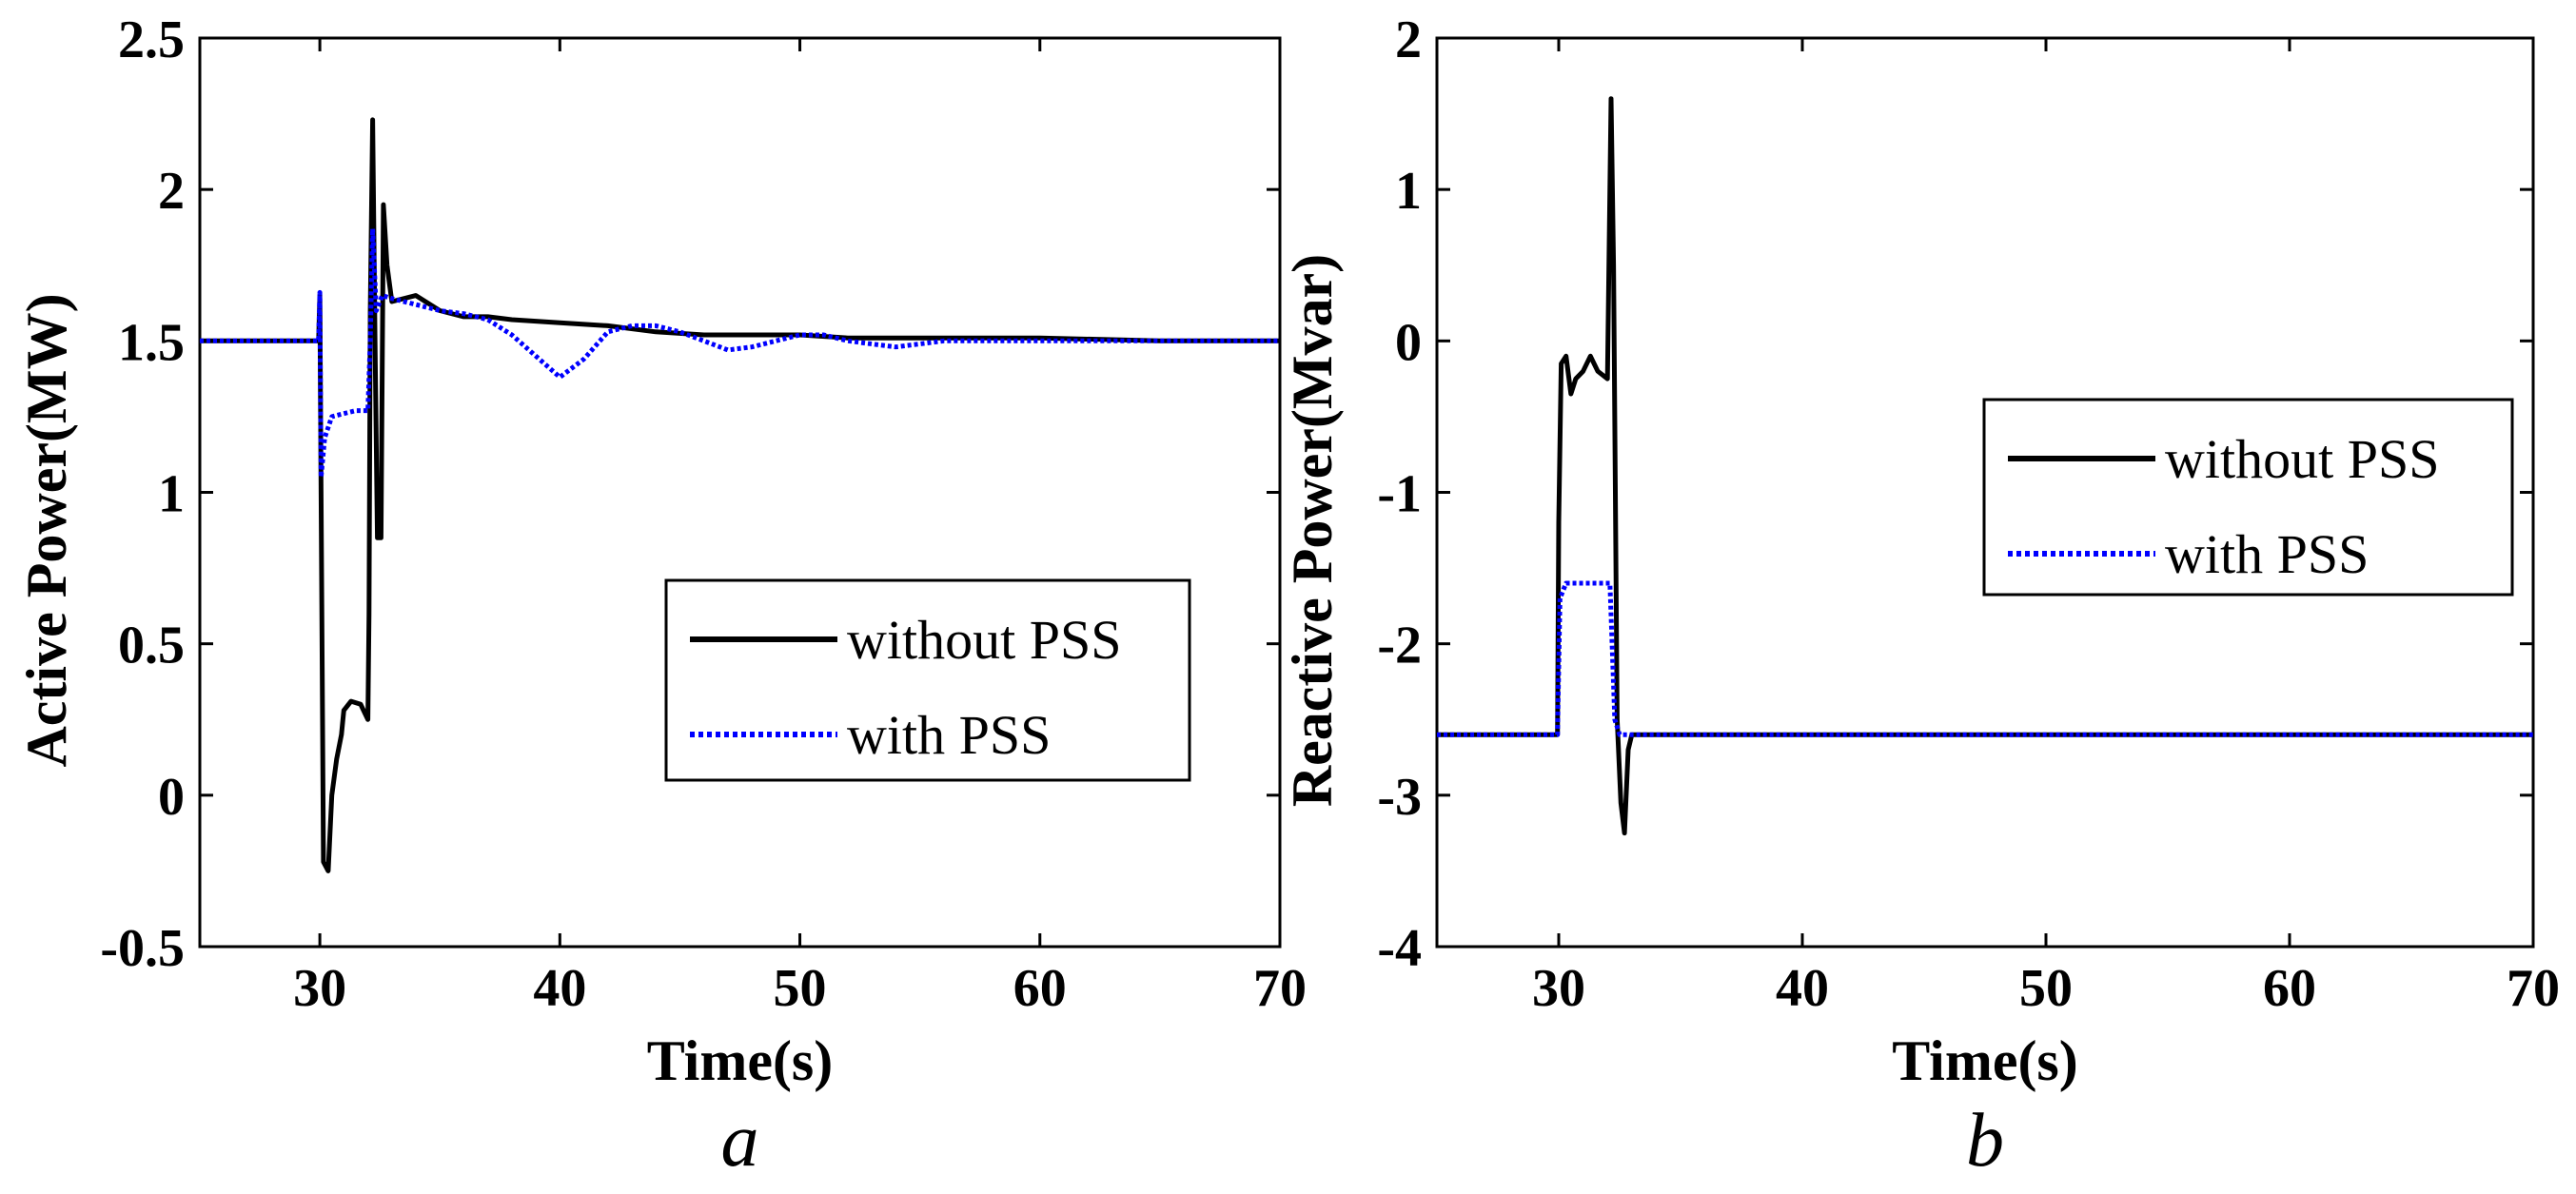  What do you see at coordinates (740, 1141) in the screenshot?
I see `figure-caption: a` at bounding box center [740, 1141].